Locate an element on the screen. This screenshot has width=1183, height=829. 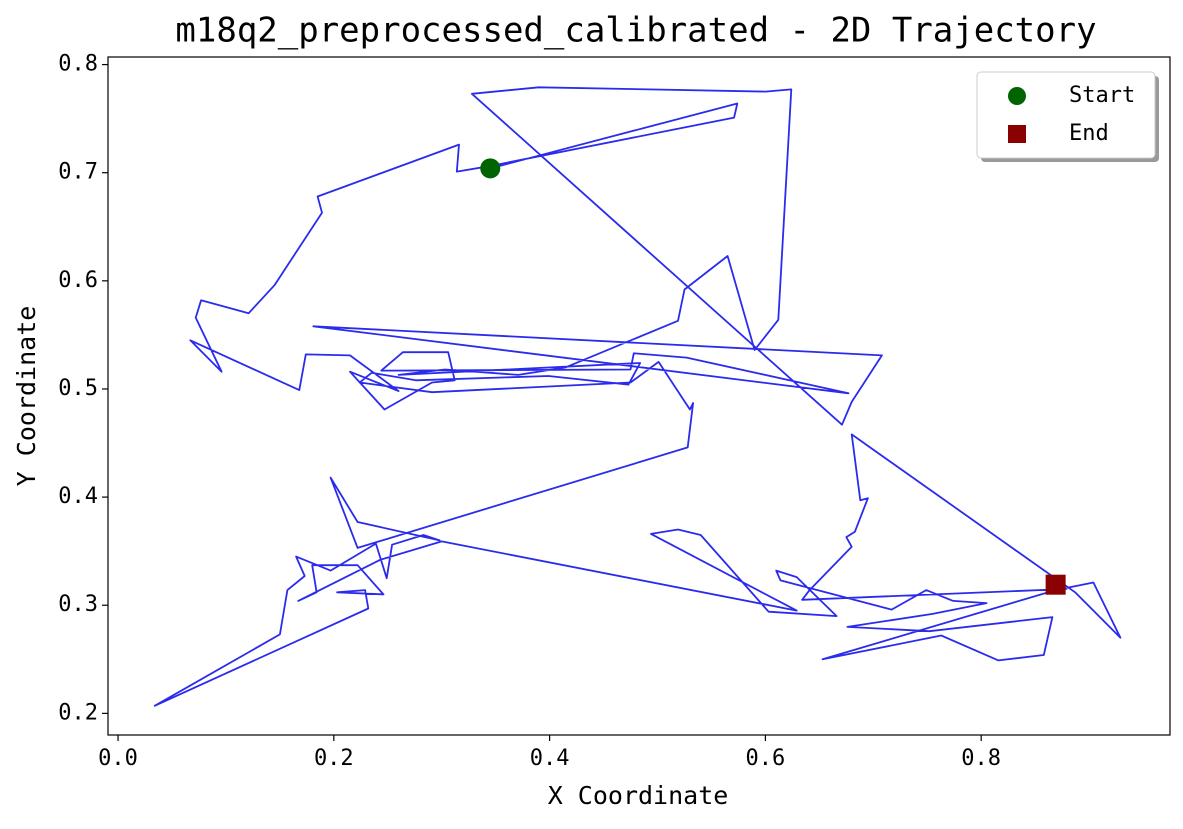
legend-label: Start is located at coordinates (1102, 95).